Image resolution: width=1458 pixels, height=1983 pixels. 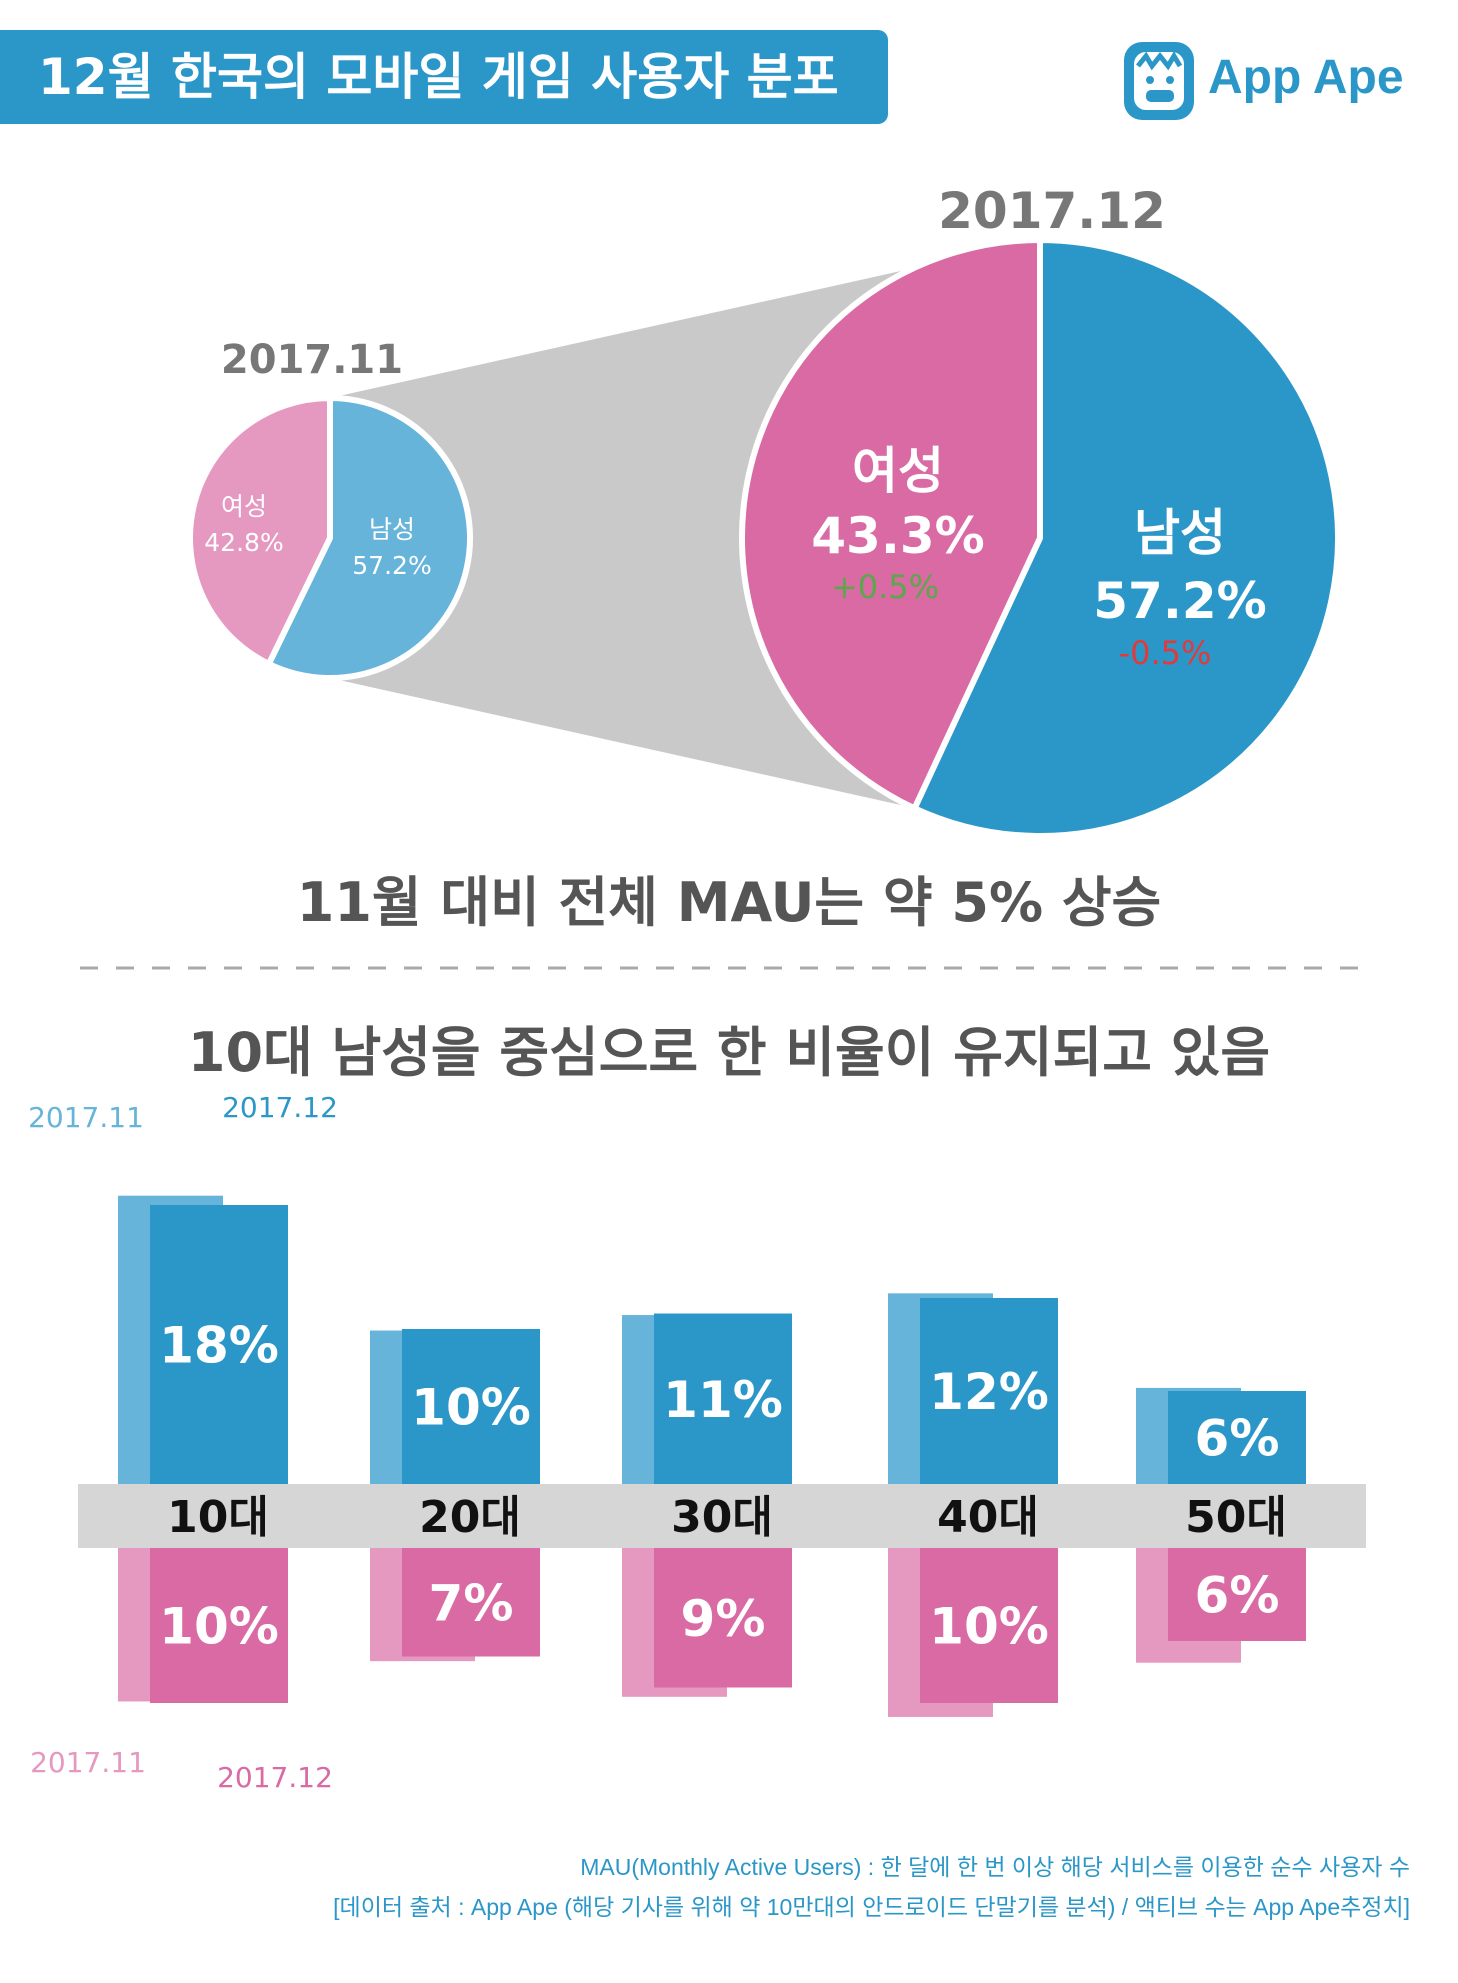 I want to click on category-label-20대: 20대, so click(x=470, y=1517).